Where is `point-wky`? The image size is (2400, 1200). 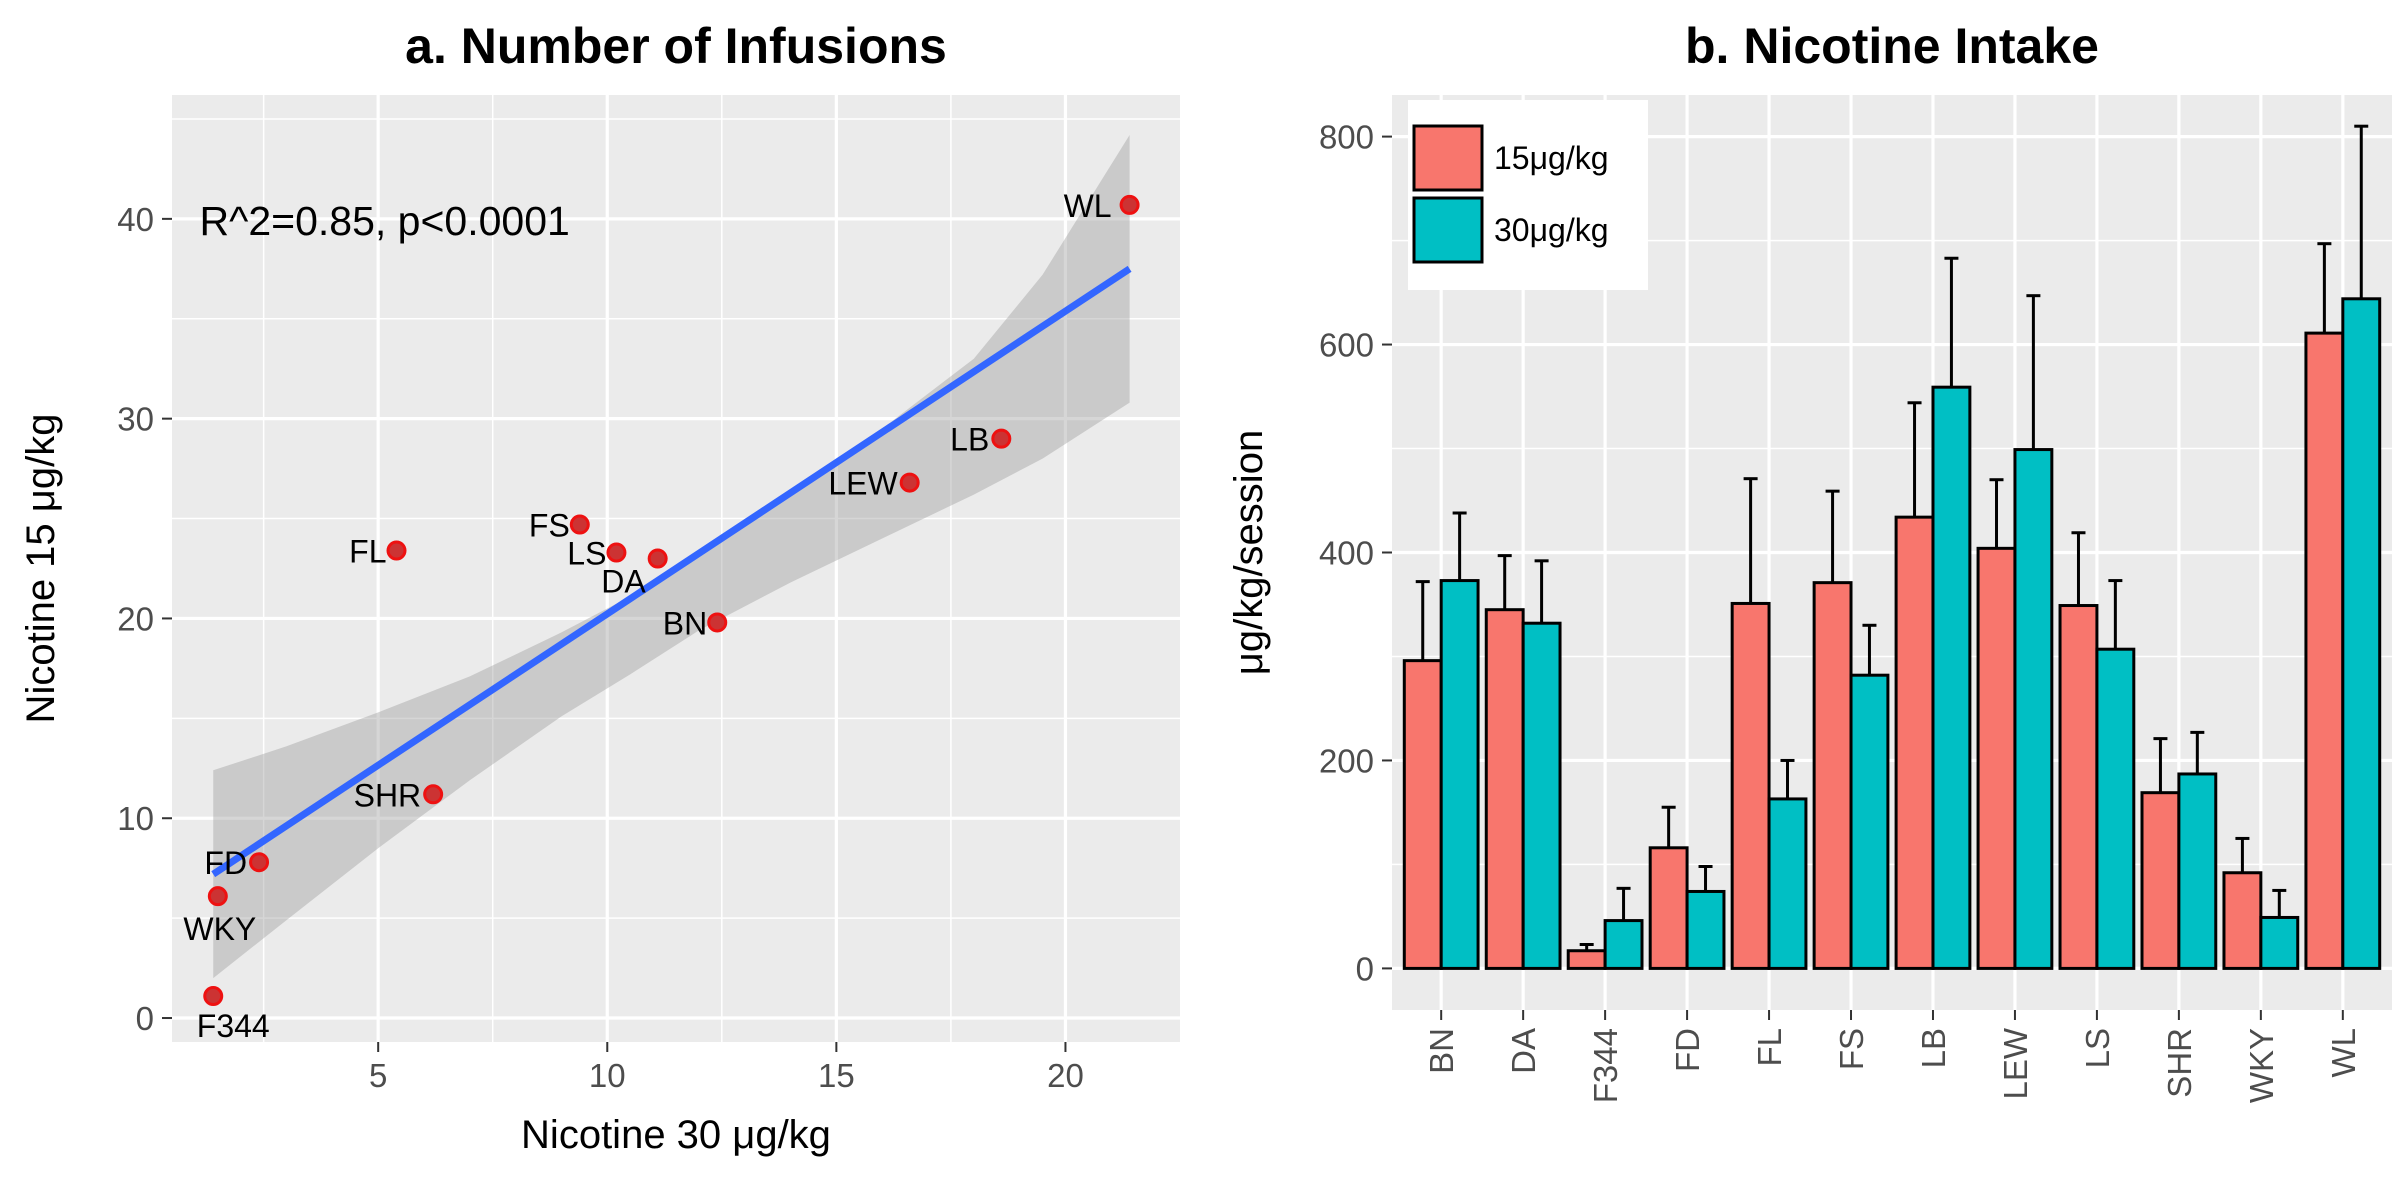
point-wky is located at coordinates (217, 896).